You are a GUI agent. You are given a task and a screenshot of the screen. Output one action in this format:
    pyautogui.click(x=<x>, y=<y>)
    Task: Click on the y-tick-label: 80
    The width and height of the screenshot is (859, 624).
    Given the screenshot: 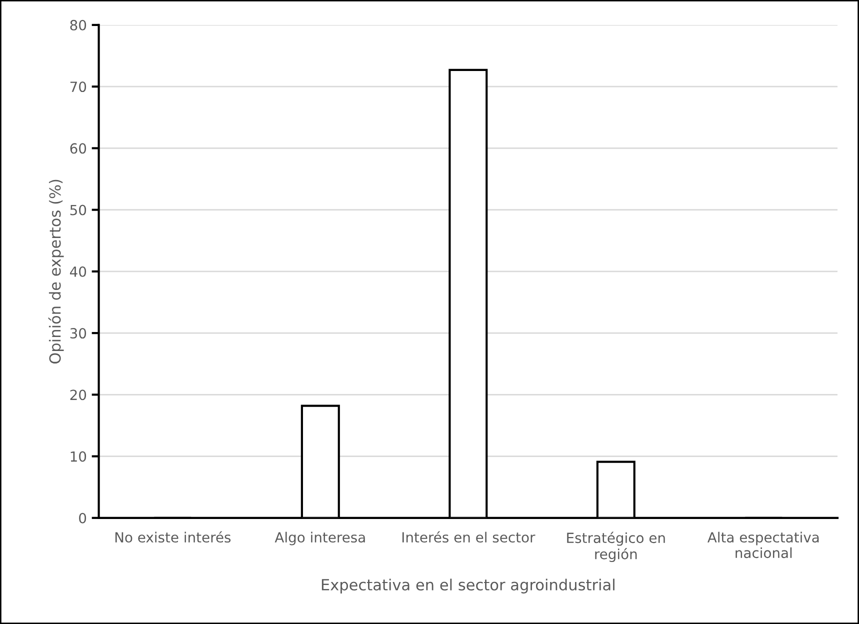 What is the action you would take?
    pyautogui.click(x=78, y=25)
    